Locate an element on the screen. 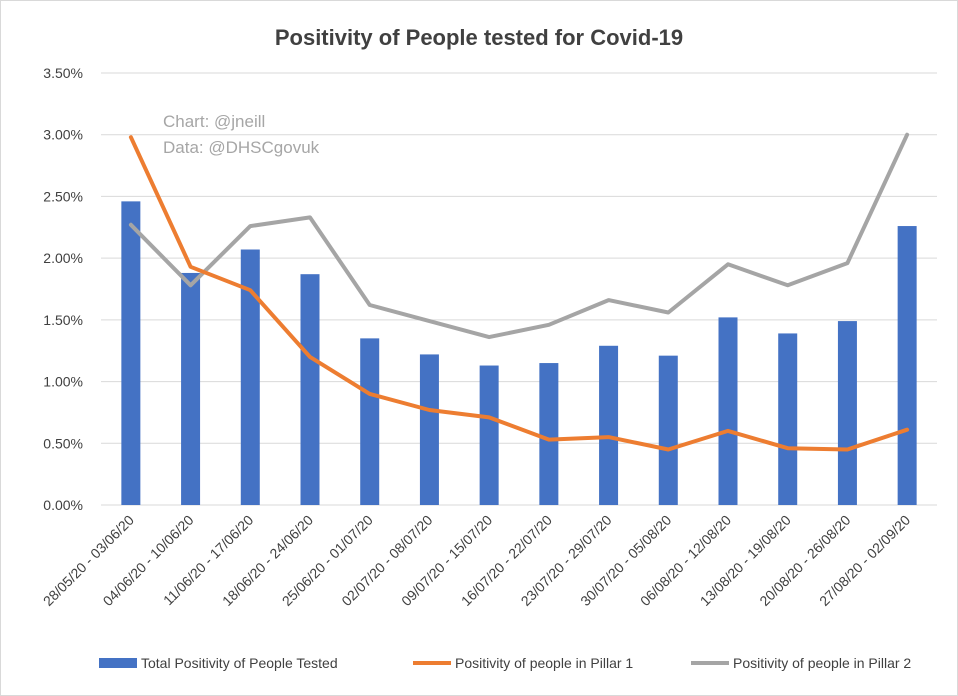 The image size is (958, 696). y-tick-label: 2.00% is located at coordinates (63, 258).